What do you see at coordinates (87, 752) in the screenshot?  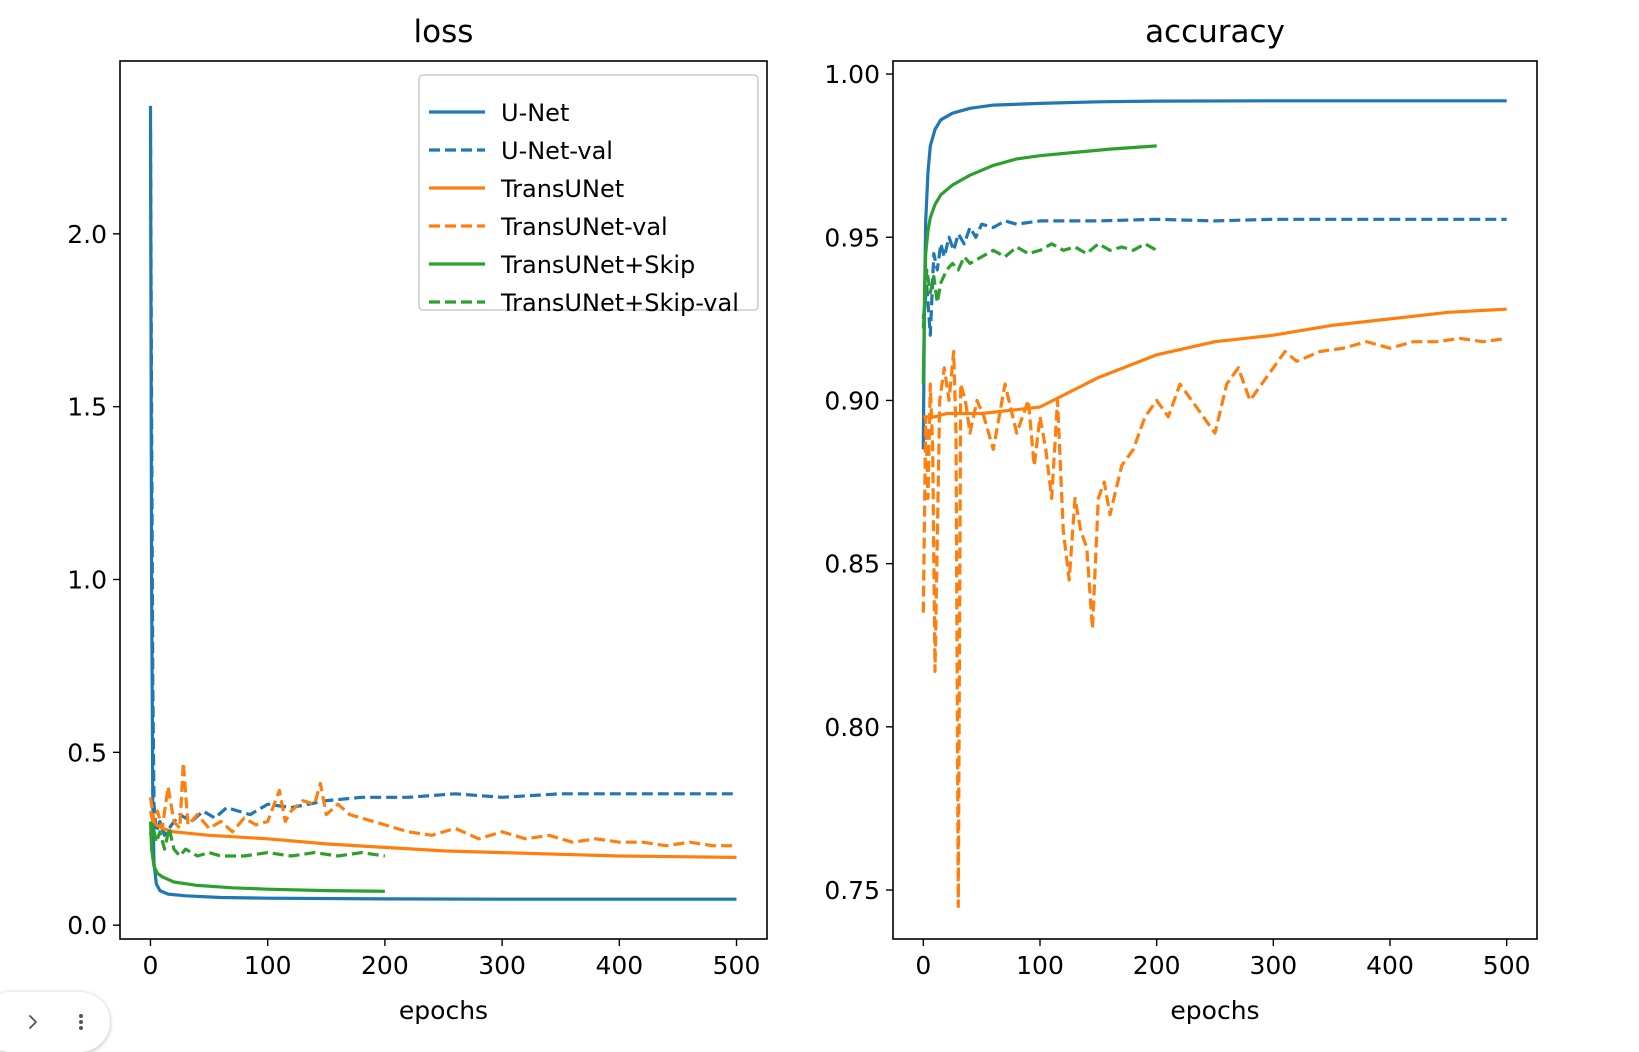 I see `loss-y-tick-label: 0.5` at bounding box center [87, 752].